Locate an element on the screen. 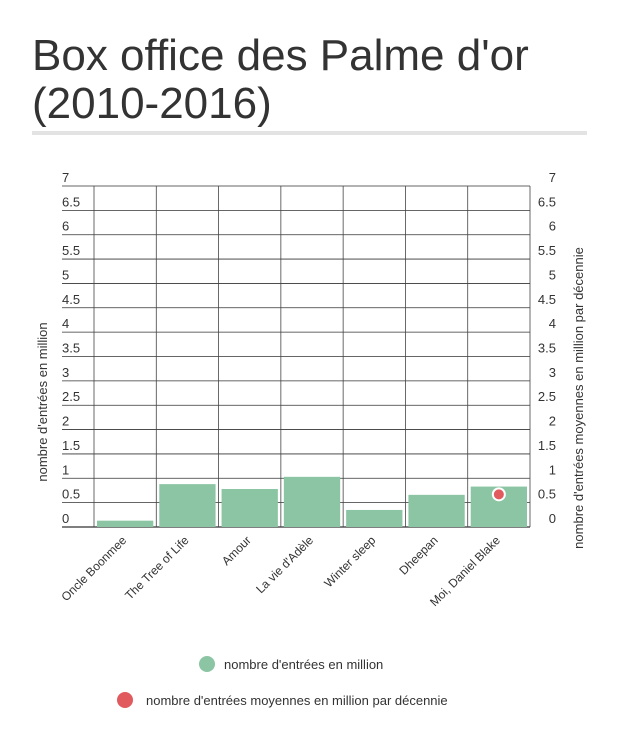  y-tick-label-left: 6 is located at coordinates (65, 226).